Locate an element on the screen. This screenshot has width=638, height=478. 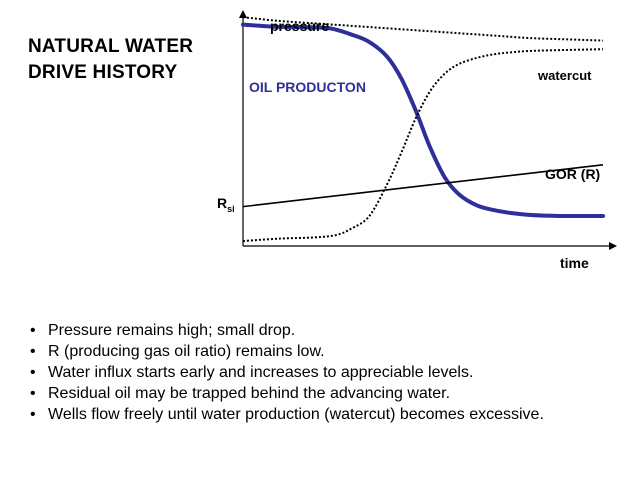
bullet-item: Pressure remains high; small drop. is located at coordinates (286, 330).